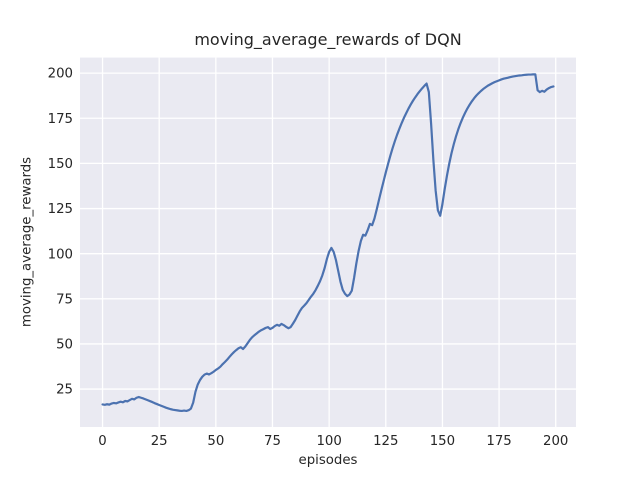  What do you see at coordinates (64, 299) in the screenshot?
I see `y-tick-label: 75` at bounding box center [64, 299].